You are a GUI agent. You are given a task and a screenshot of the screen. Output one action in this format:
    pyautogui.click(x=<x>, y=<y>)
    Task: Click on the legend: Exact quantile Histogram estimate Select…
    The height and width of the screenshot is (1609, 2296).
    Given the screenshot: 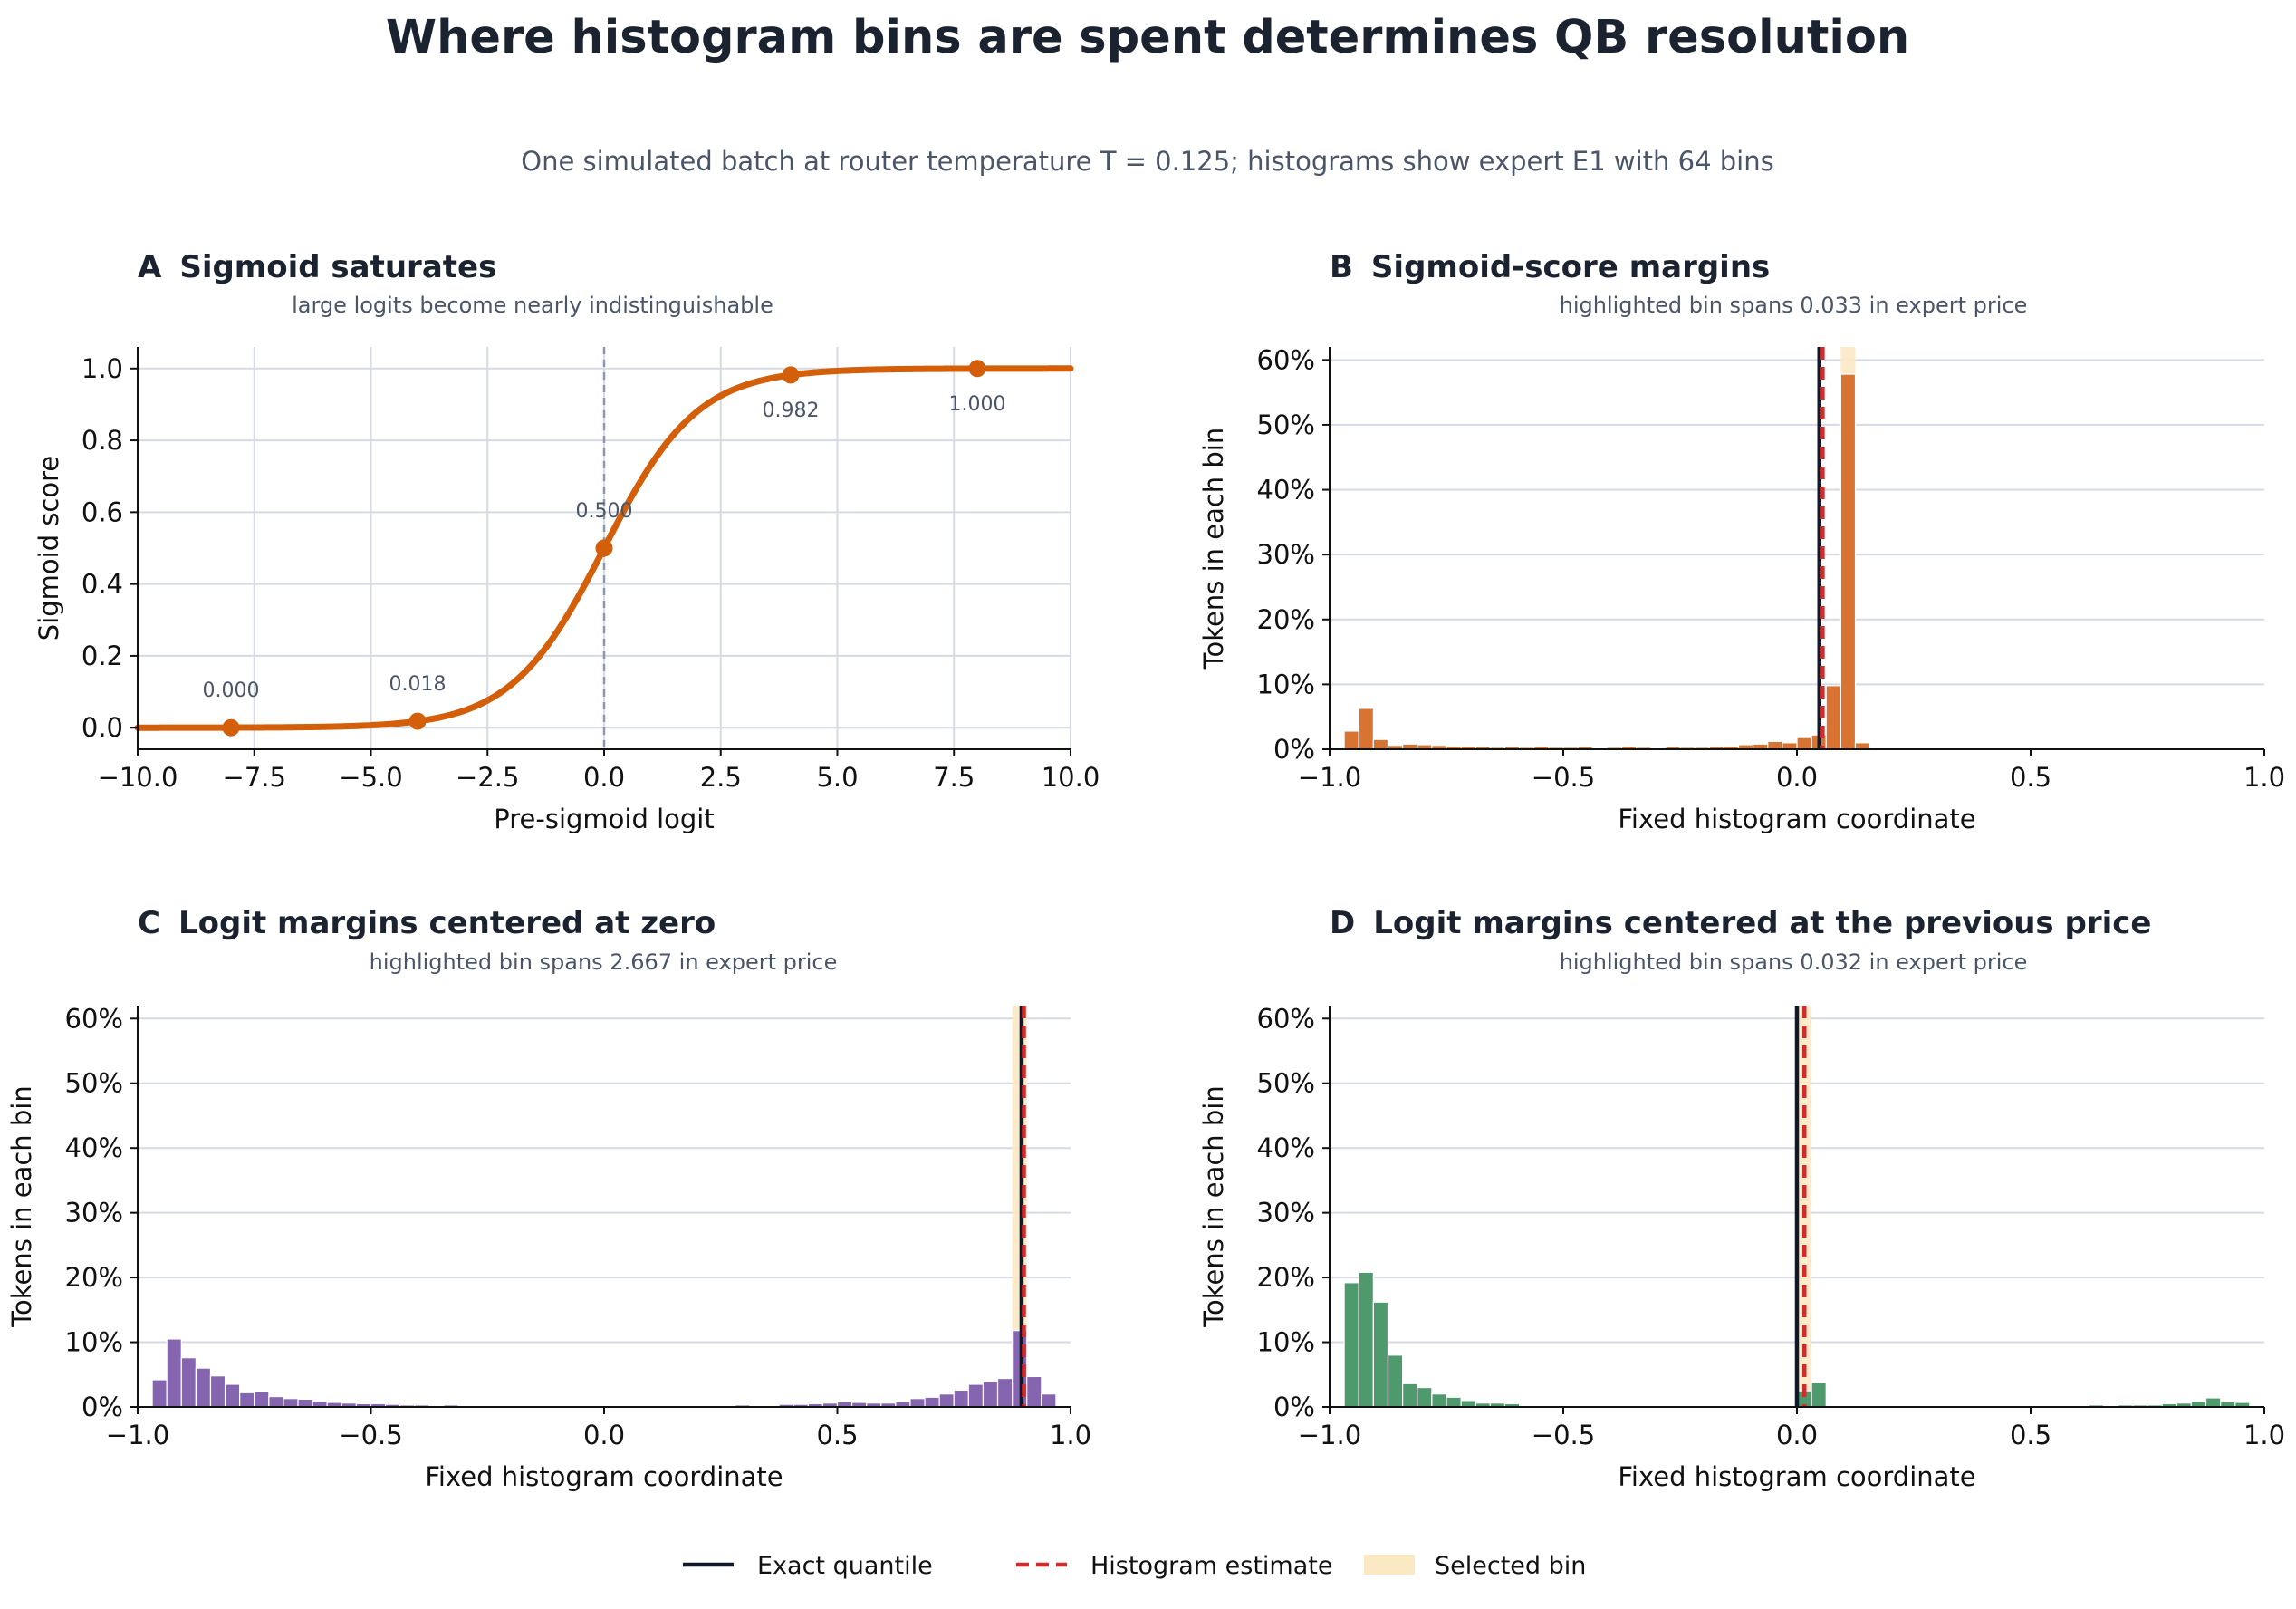 What is the action you would take?
    pyautogui.click(x=1134, y=1566)
    